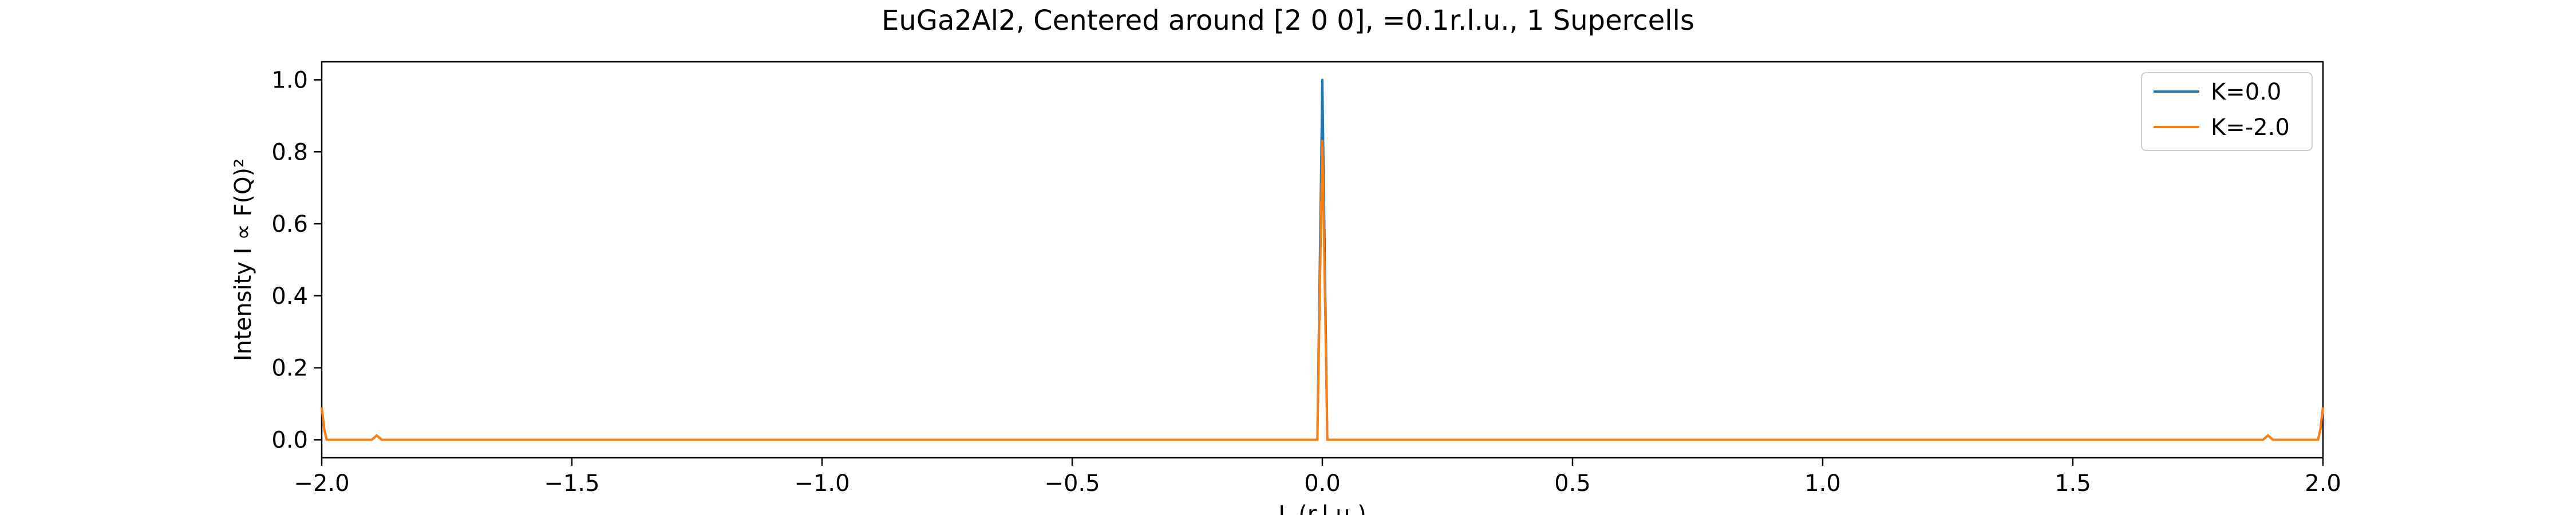  What do you see at coordinates (289, 440) in the screenshot?
I see `y-tick-label: 0.0` at bounding box center [289, 440].